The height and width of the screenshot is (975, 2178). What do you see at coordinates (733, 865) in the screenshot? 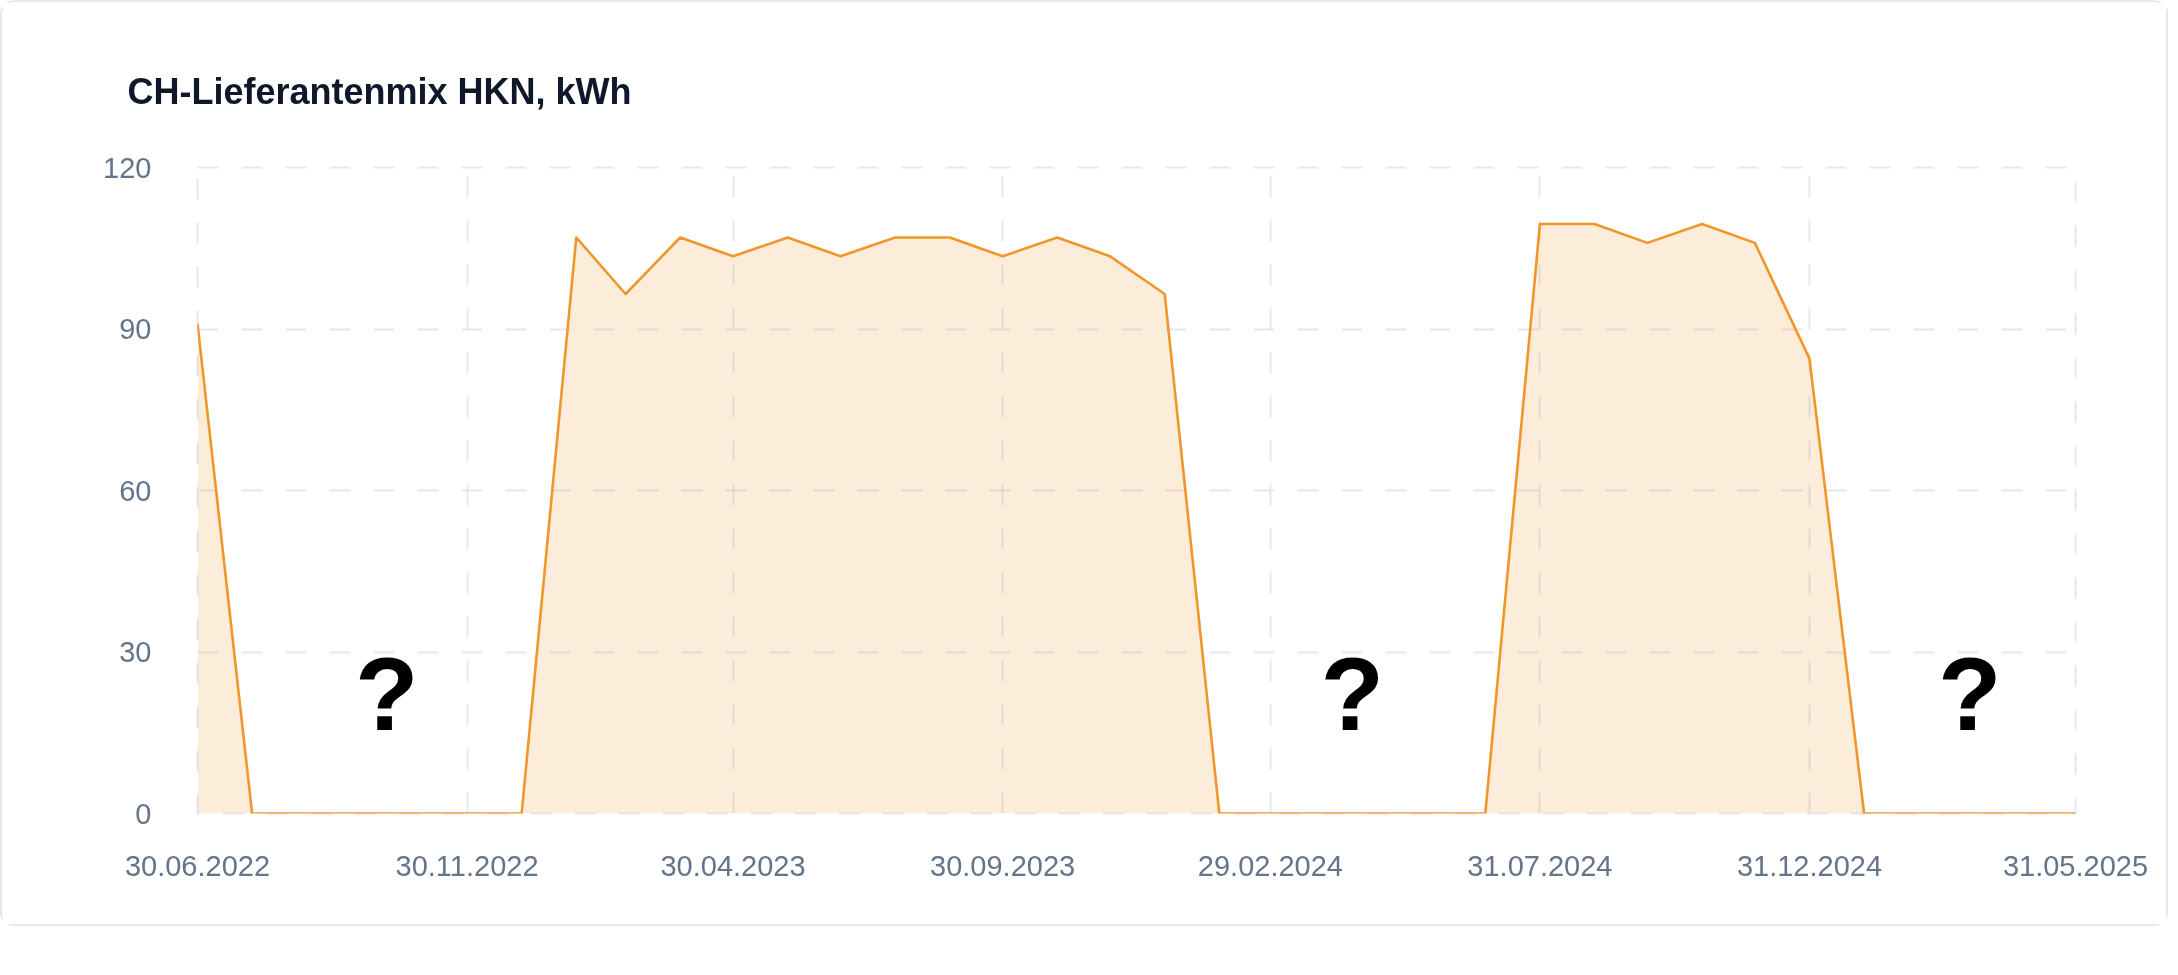
I see `x-tick-label: 30.04.2023` at bounding box center [733, 865].